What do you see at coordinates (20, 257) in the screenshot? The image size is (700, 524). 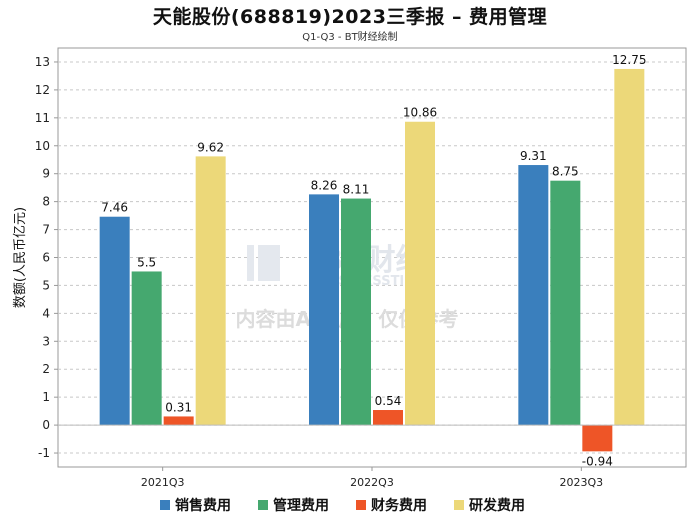 I see `y-axis-title: 数额(人民币亿元)` at bounding box center [20, 257].